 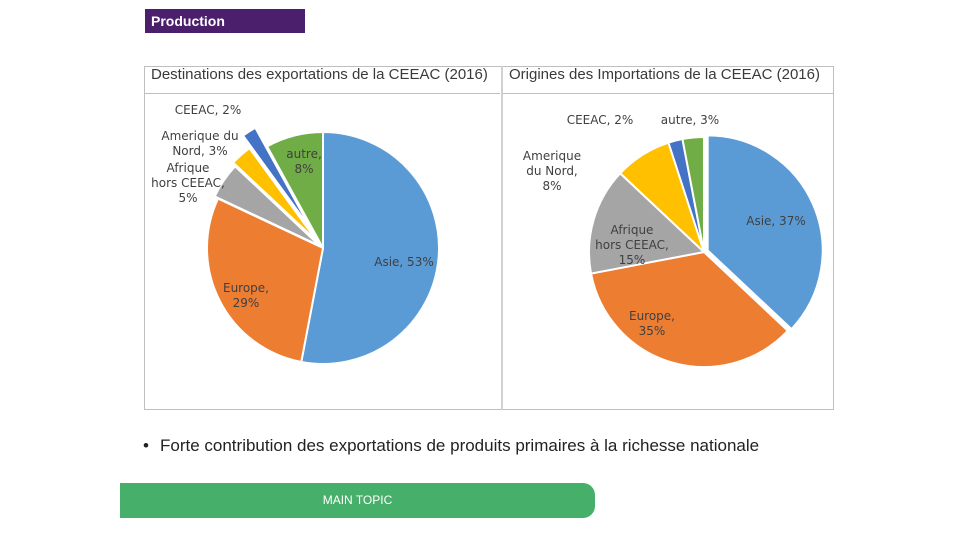 What do you see at coordinates (304, 161) in the screenshot?
I see `slice-label: autre, 8%` at bounding box center [304, 161].